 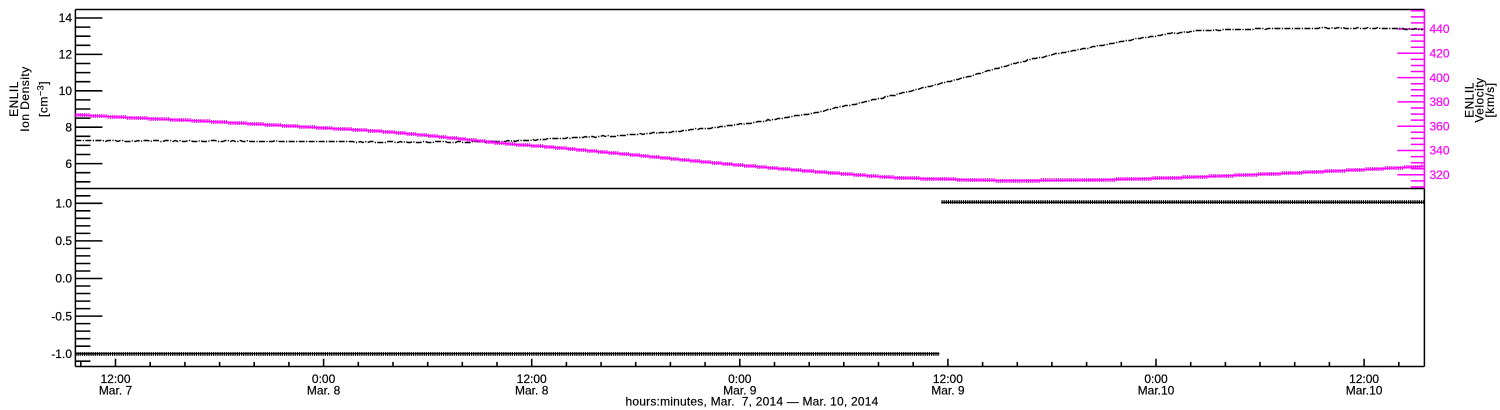 I want to click on svg-text: 420, so click(x=1440, y=54).